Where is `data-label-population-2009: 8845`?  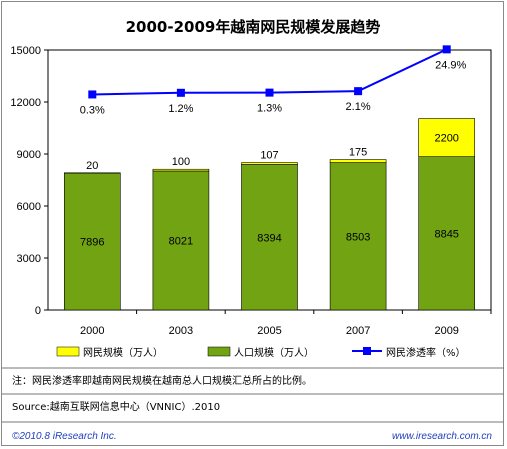
data-label-population-2009: 8845 is located at coordinates (446, 234).